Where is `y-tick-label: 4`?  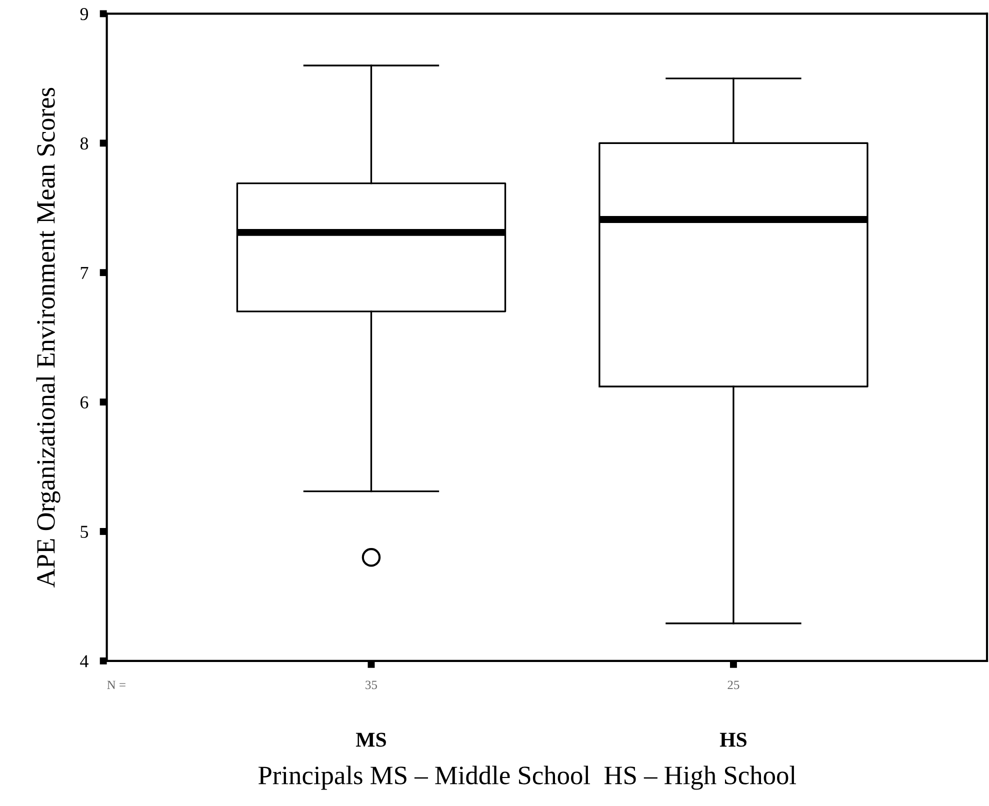
y-tick-label: 4 is located at coordinates (84, 661).